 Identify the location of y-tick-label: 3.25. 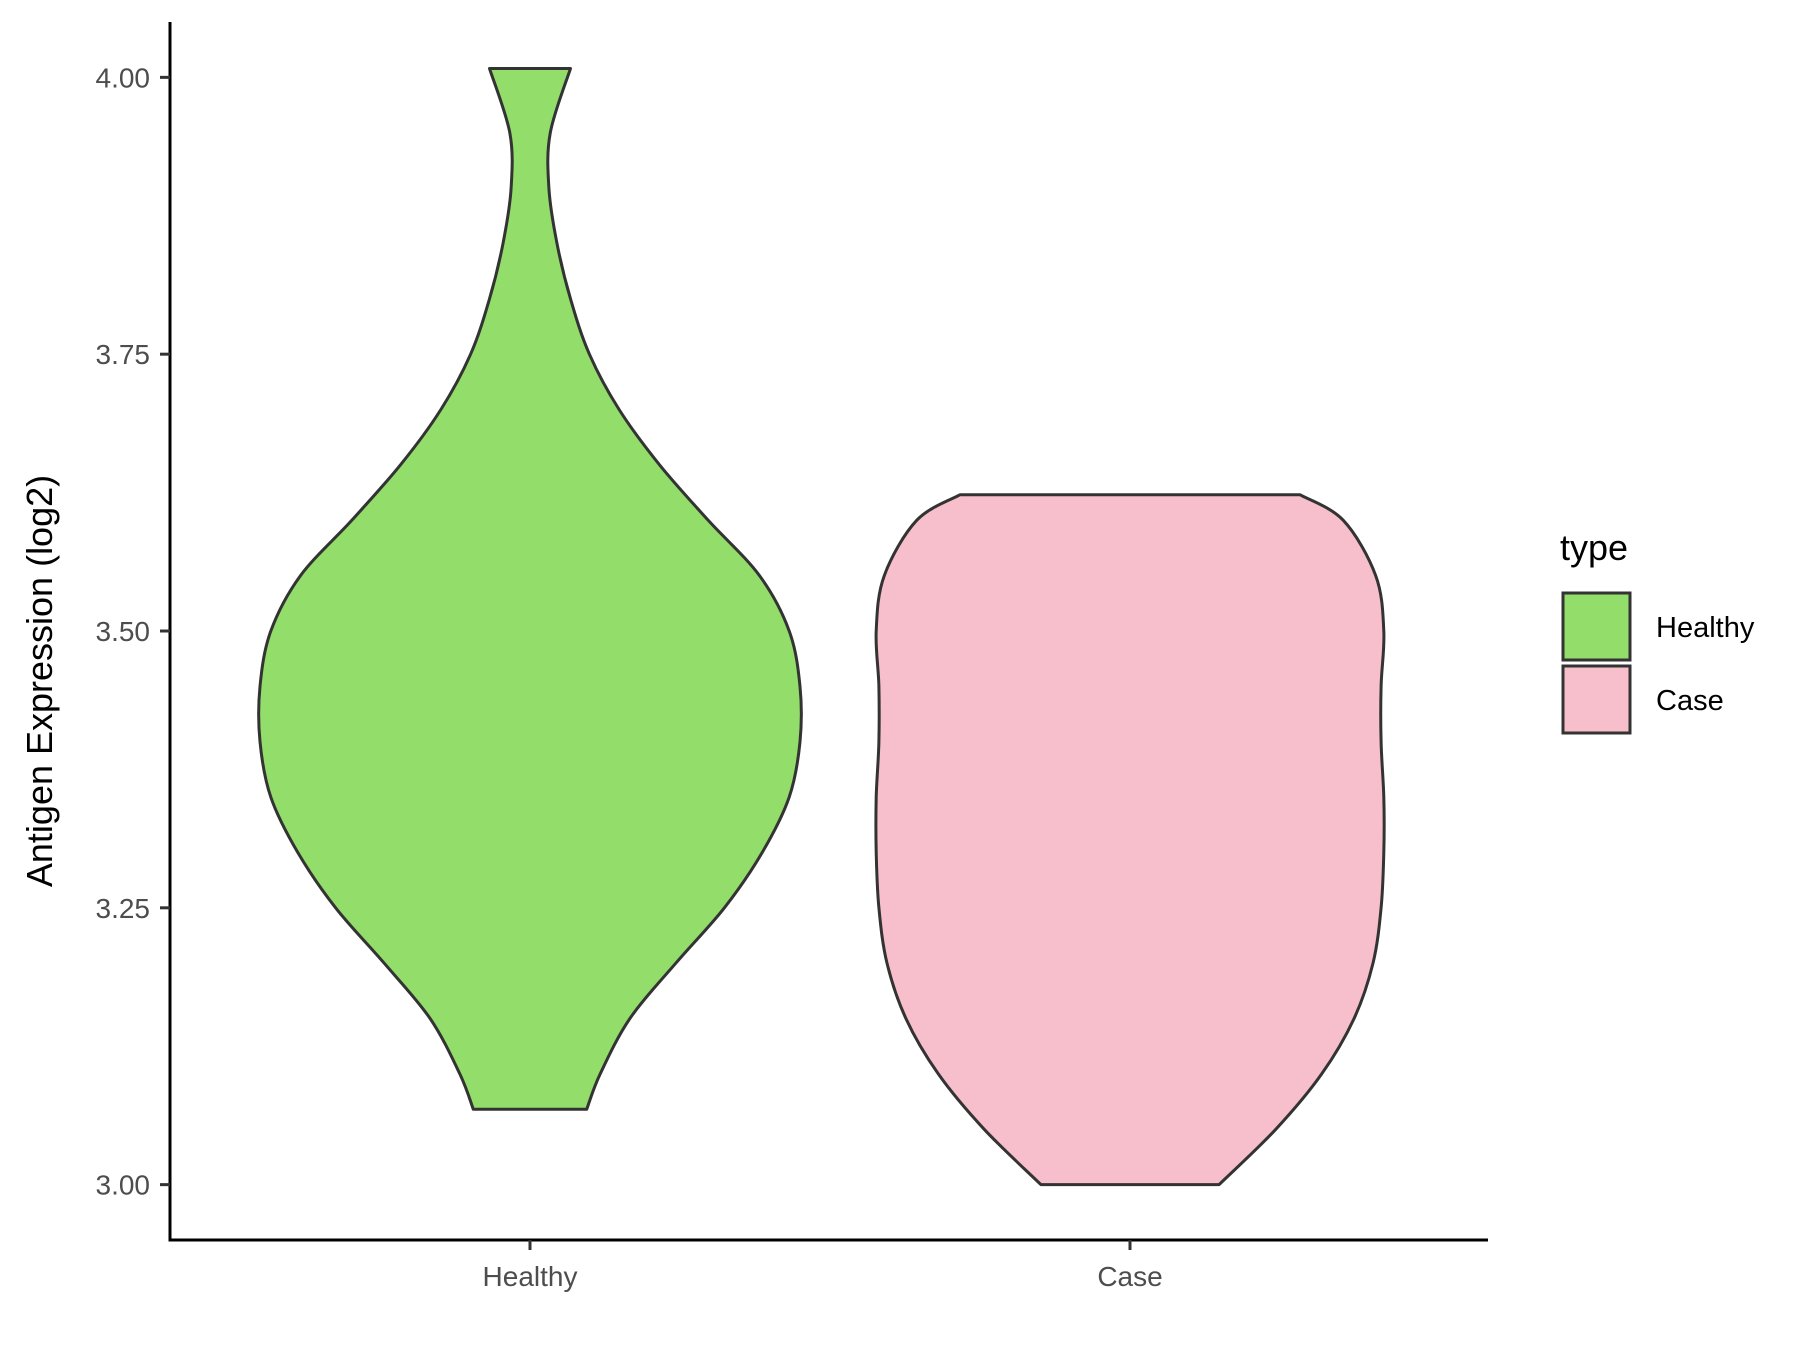
(123, 908).